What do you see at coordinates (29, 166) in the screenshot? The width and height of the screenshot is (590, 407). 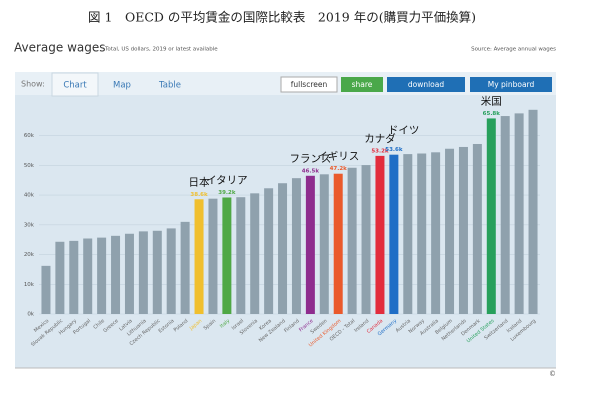 I see `y-tick-label: 50k` at bounding box center [29, 166].